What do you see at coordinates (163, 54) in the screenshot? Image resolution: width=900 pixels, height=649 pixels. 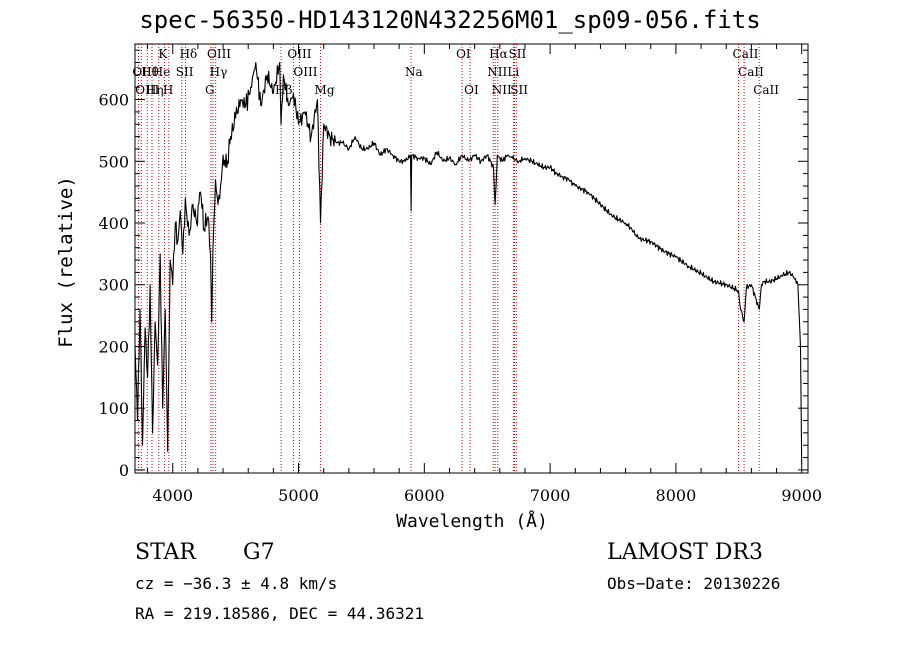 I see `line-marker-label: K` at bounding box center [163, 54].